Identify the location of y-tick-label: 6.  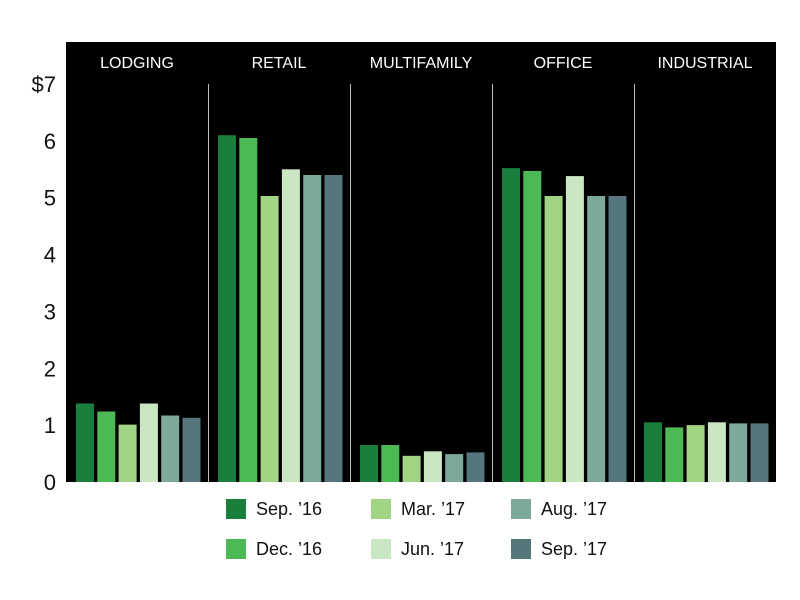
(50, 141).